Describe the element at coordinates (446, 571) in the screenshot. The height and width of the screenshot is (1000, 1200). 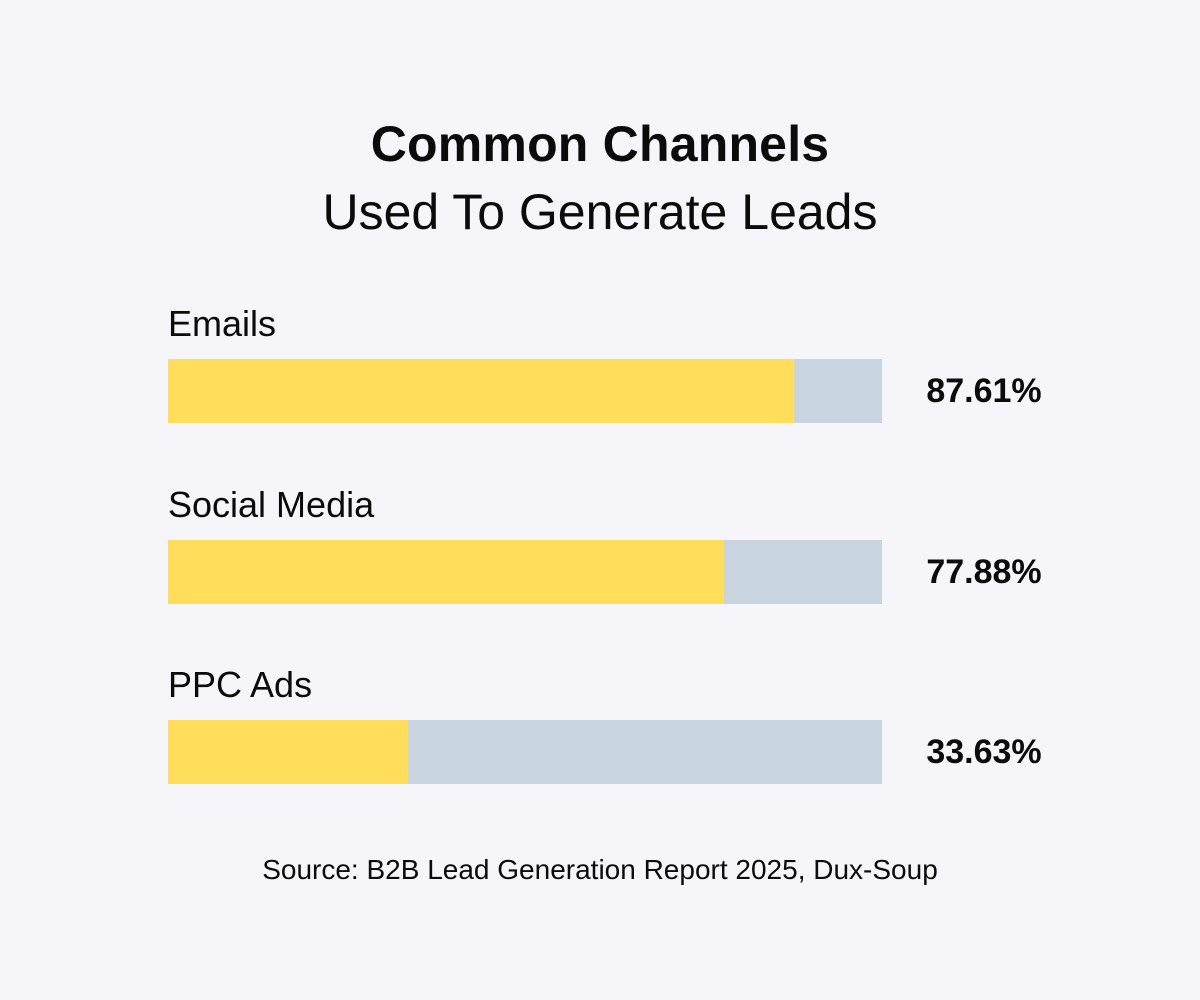
I see `bar-social-media` at that location.